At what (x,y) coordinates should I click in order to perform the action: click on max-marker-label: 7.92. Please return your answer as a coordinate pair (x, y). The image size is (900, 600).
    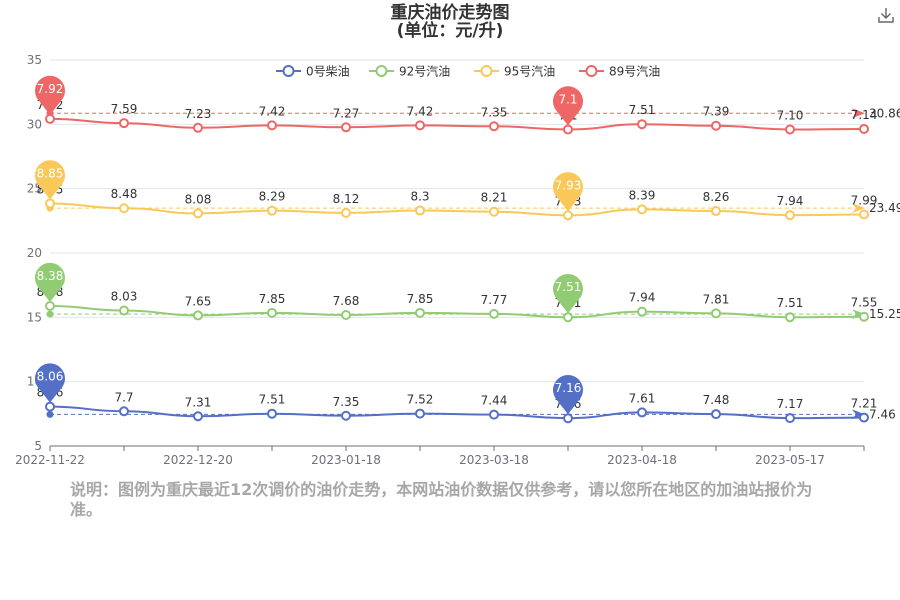
    Looking at the image, I should click on (50, 89).